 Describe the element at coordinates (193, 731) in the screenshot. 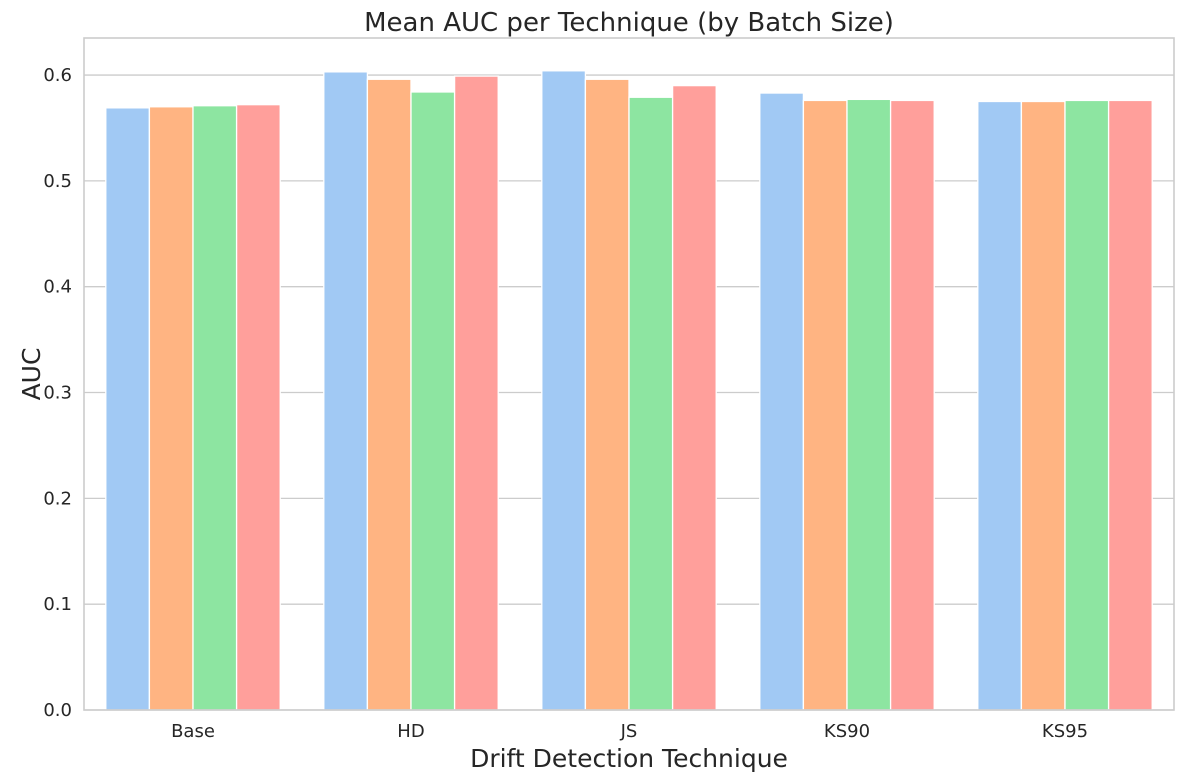

I see `x-tick-label: Base` at that location.